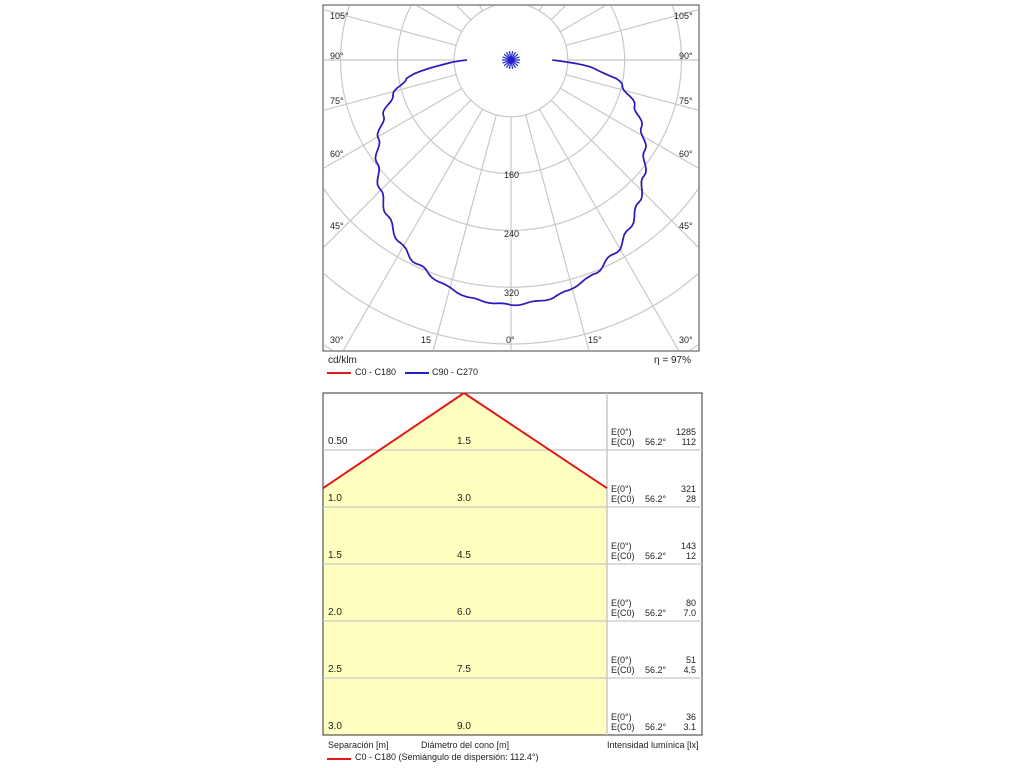 The width and height of the screenshot is (1024, 768). What do you see at coordinates (376, 372) in the screenshot?
I see `legend-label-c0: C0 - C180` at bounding box center [376, 372].